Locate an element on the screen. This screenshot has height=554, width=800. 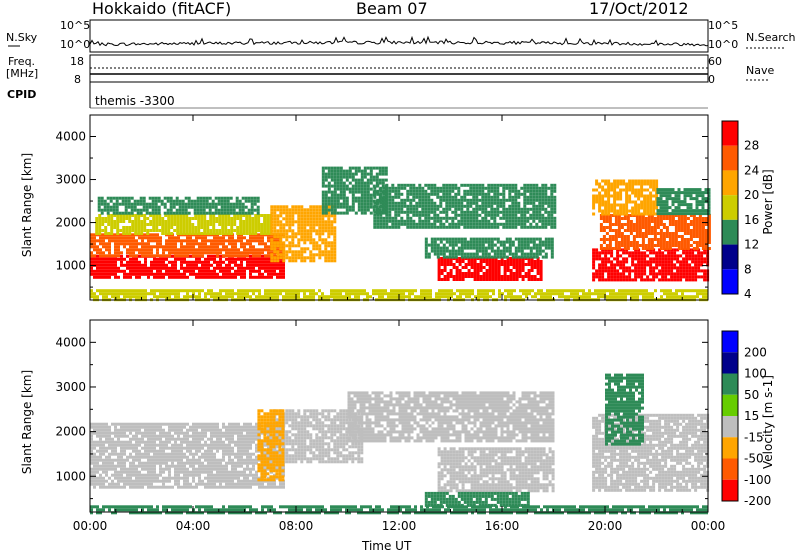
beam-title: Beam 07 is located at coordinates (392, 9).